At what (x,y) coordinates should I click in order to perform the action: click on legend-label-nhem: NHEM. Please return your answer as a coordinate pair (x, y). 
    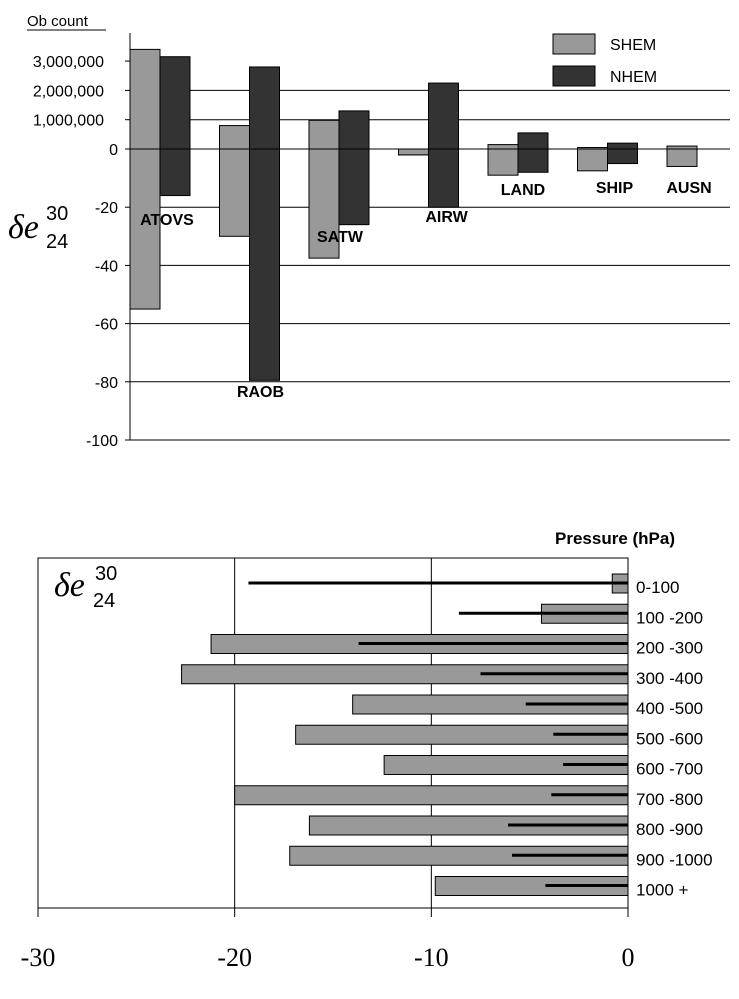
    Looking at the image, I should click on (633, 77).